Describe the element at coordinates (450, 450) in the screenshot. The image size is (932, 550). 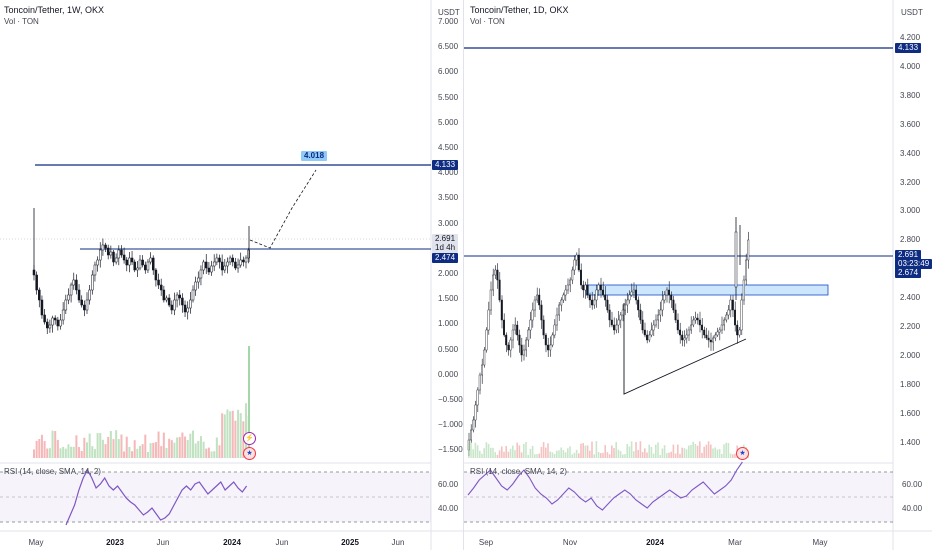
I see `weekly-y-tick: −1.500` at that location.